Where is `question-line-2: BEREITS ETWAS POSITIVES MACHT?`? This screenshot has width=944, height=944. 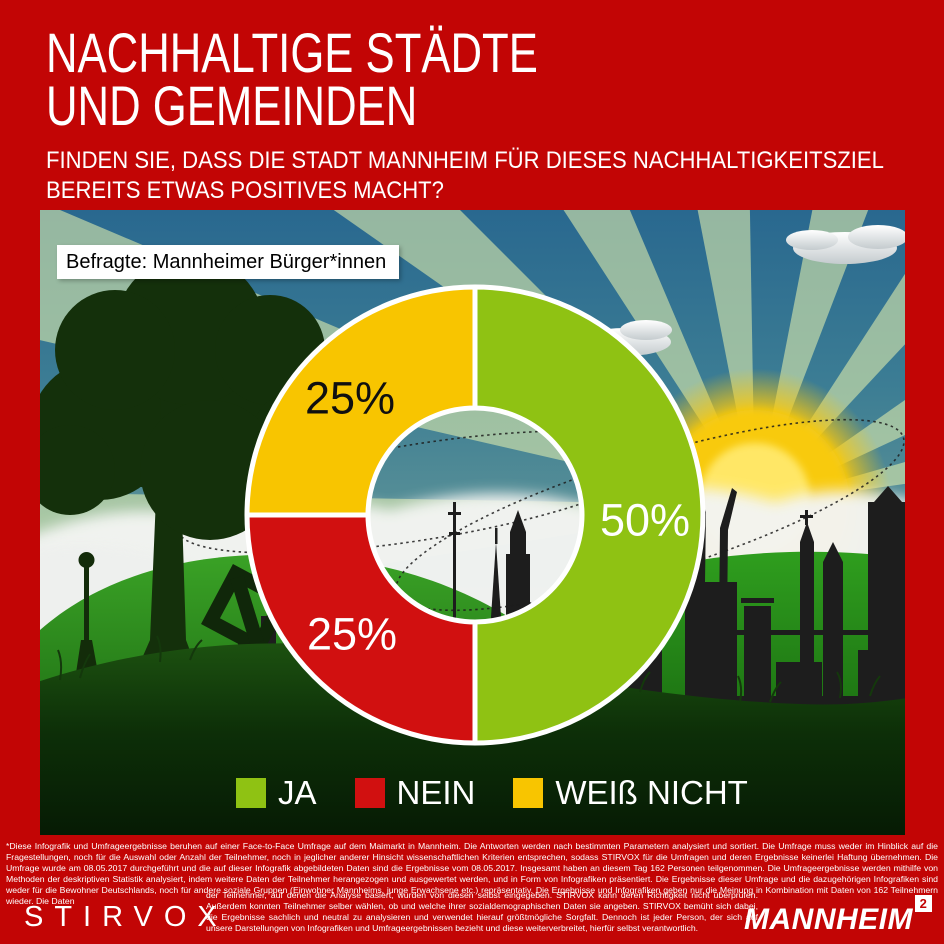
question-line-2: BEREITS ETWAS POSITIVES MACHT? is located at coordinates (245, 190).